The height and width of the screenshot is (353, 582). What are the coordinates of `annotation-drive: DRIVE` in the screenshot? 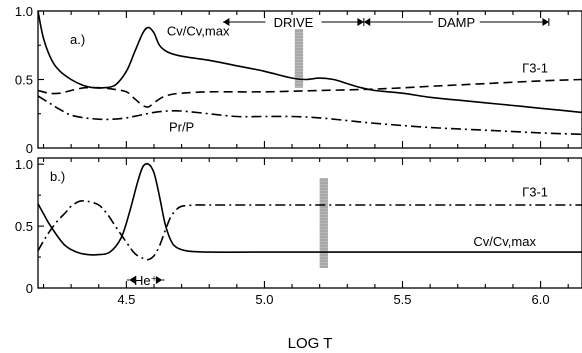 It's located at (294, 22).